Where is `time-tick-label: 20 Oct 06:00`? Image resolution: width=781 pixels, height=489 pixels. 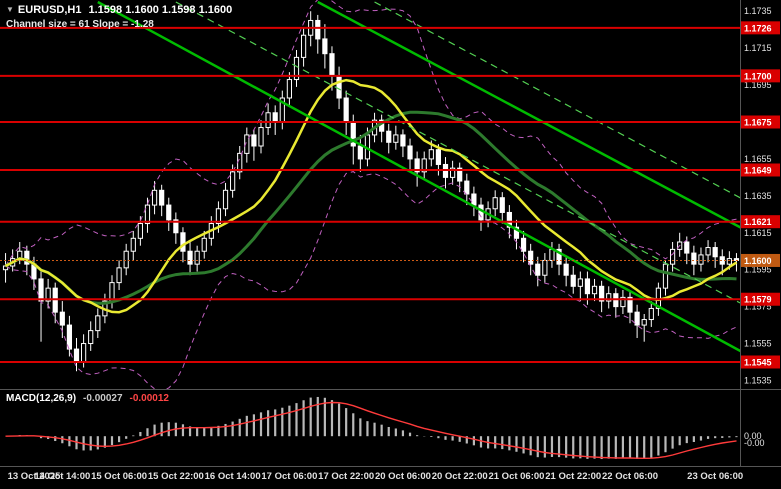
time-tick-label: 20 Oct 06:00 is located at coordinates (403, 476).